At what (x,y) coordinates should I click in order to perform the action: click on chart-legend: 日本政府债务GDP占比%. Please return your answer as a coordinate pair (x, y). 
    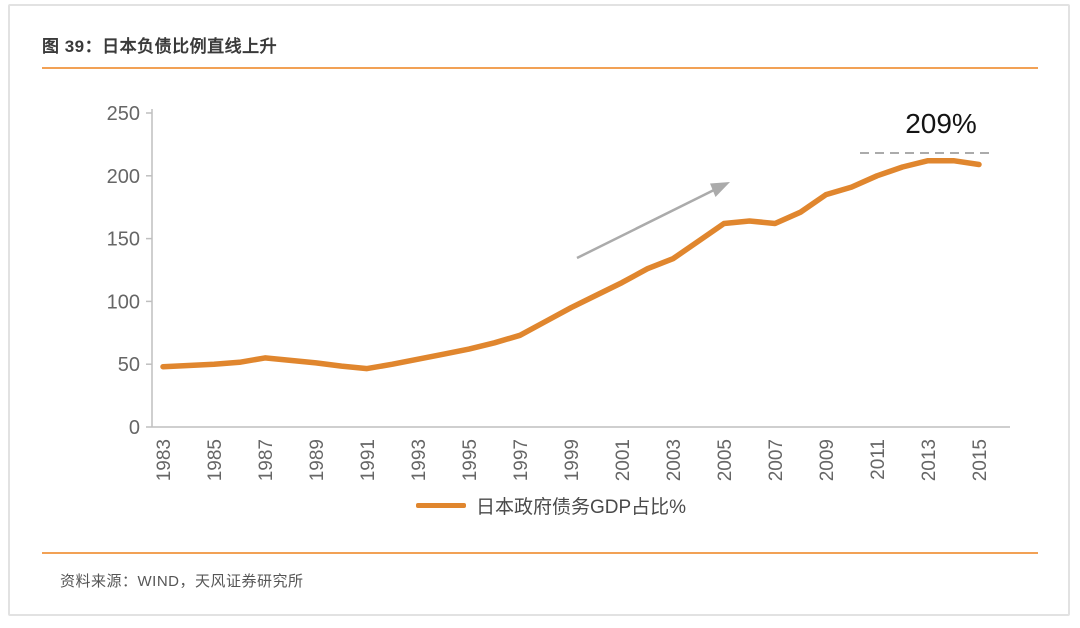
    Looking at the image, I should click on (539, 505).